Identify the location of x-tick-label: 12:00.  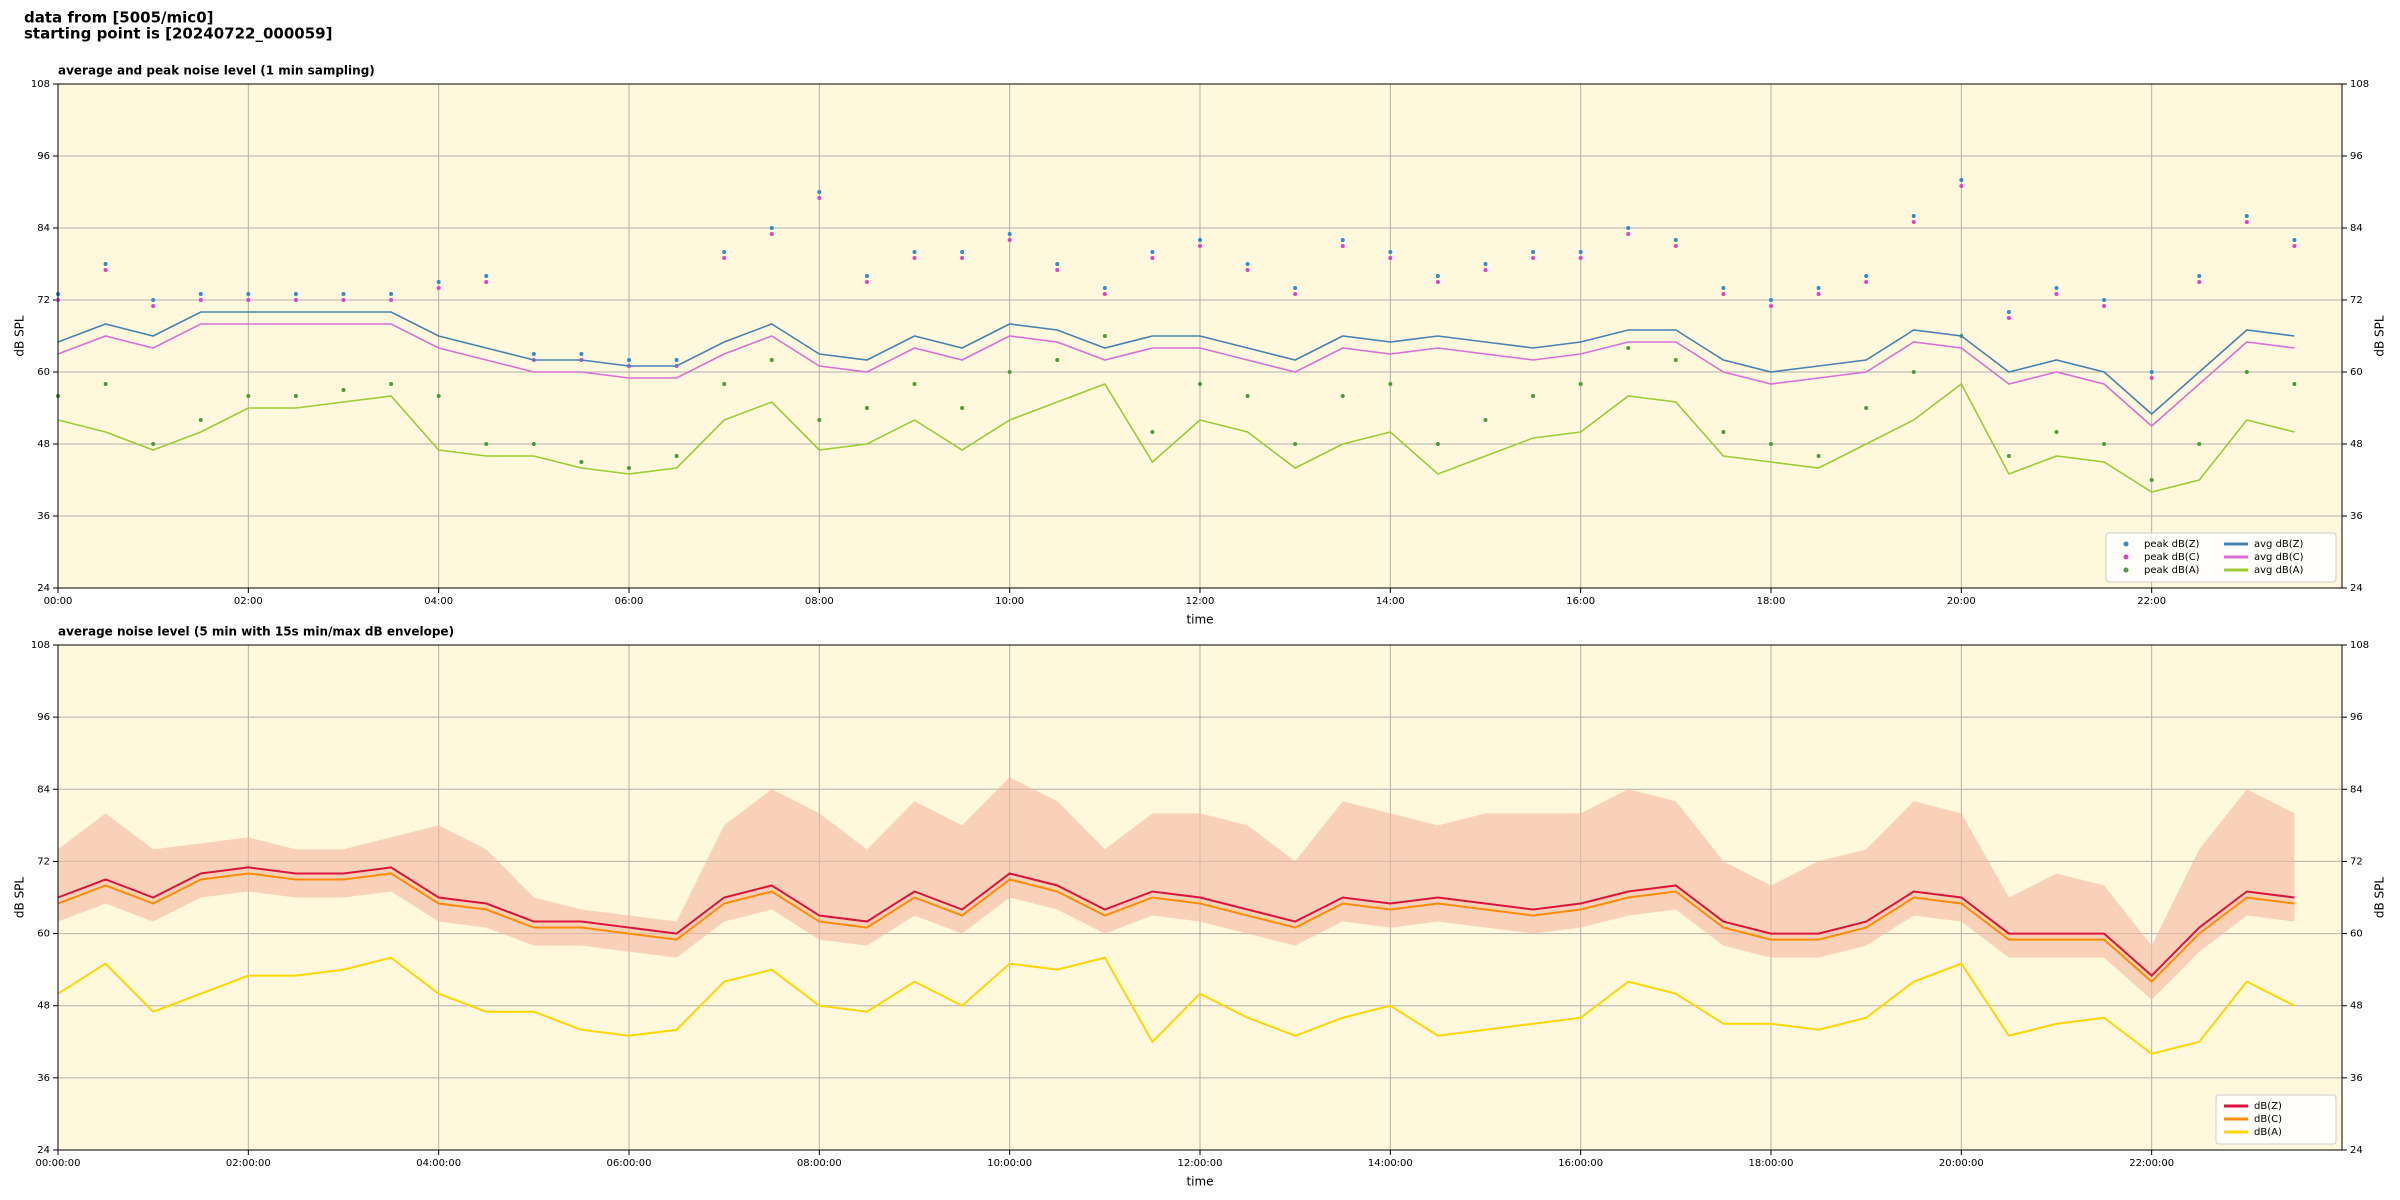
(1200, 601).